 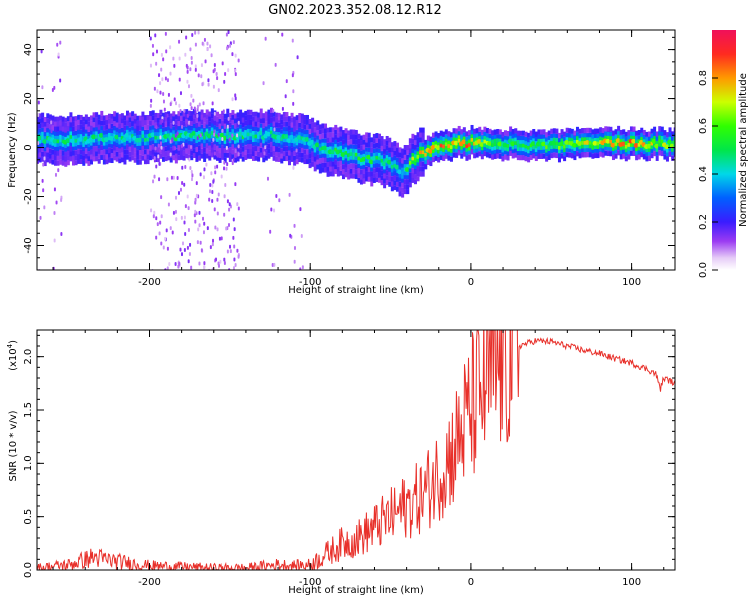 What do you see at coordinates (377, 161) in the screenshot?
I see `spectrogram-cell-2069` at bounding box center [377, 161].